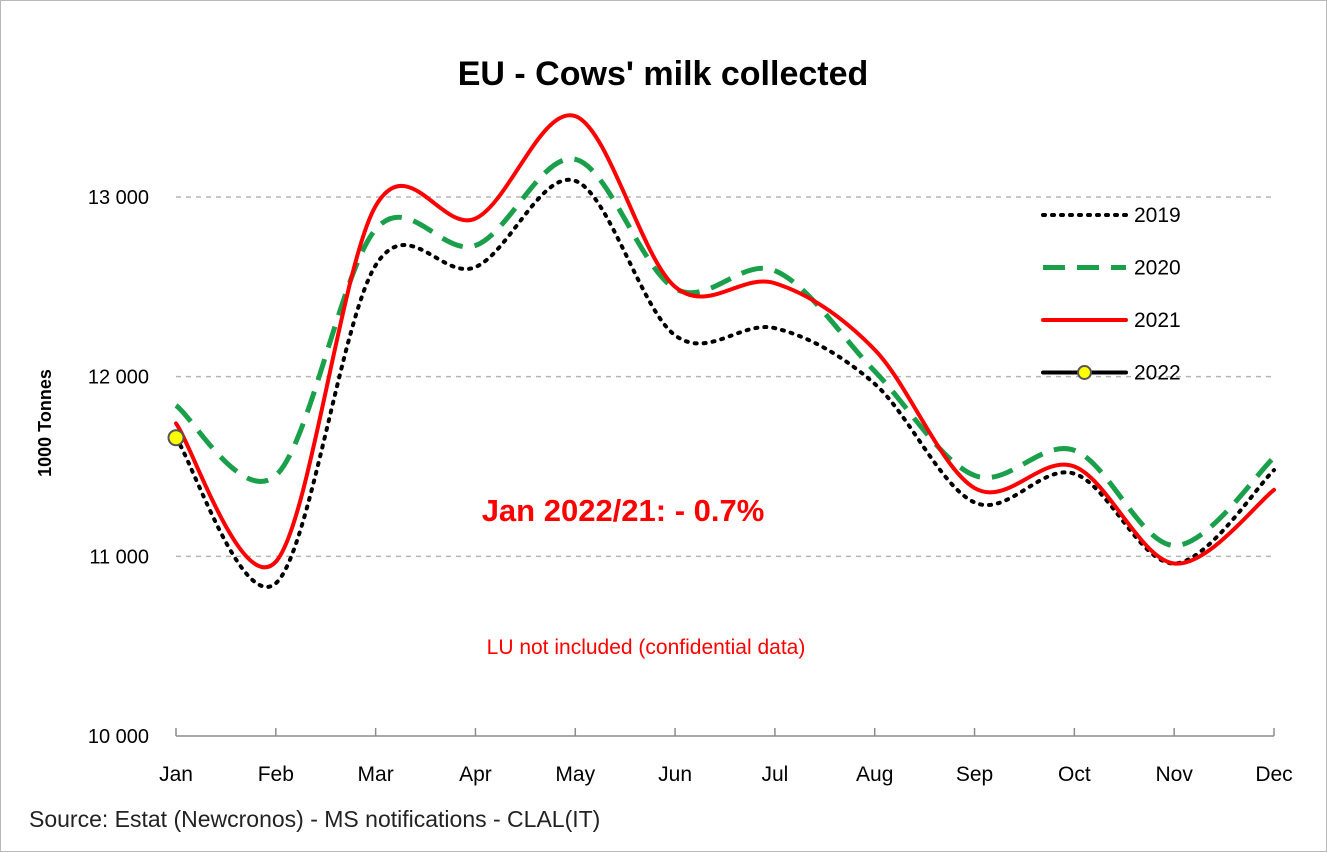  I want to click on legend-marker-2022, so click(1084, 372).